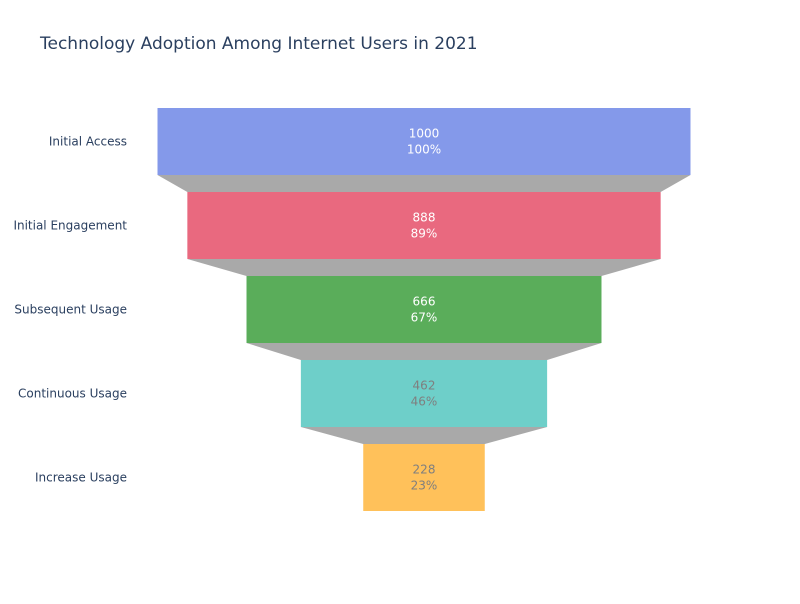 Image resolution: width=800 pixels, height=604 pixels. What do you see at coordinates (424, 150) in the screenshot?
I see `funnel-percent-label: 100%` at bounding box center [424, 150].